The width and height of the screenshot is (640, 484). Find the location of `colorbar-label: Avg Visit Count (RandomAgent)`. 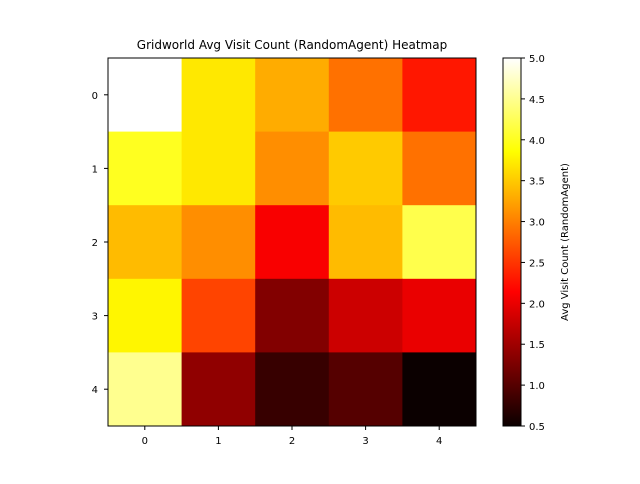

colorbar-label: Avg Visit Count (RandomAgent) is located at coordinates (565, 242).